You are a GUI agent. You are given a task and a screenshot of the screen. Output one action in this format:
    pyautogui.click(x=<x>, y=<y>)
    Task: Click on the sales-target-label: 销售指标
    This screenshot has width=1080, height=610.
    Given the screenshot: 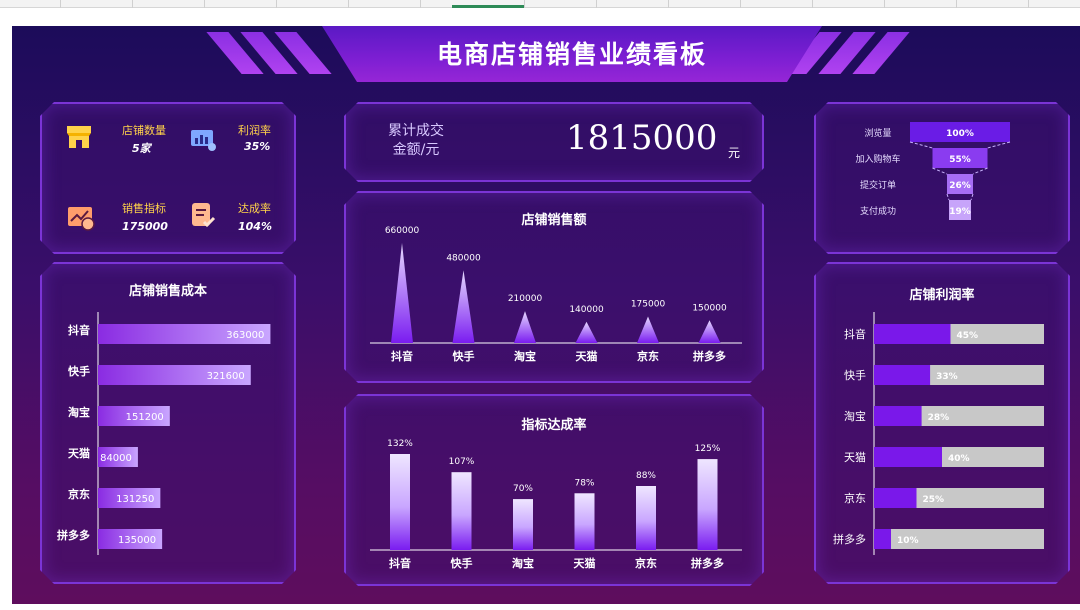 What is the action you would take?
    pyautogui.click(x=144, y=208)
    